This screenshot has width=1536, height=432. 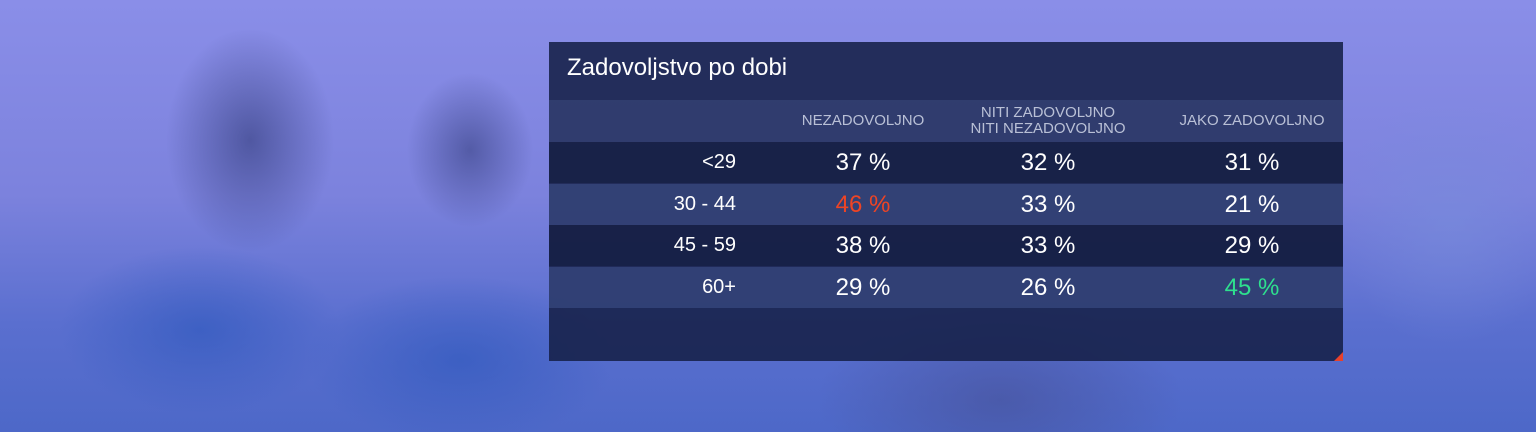 I want to click on table-row: 60+ 29 % 26 % 45 %, so click(x=946, y=287).